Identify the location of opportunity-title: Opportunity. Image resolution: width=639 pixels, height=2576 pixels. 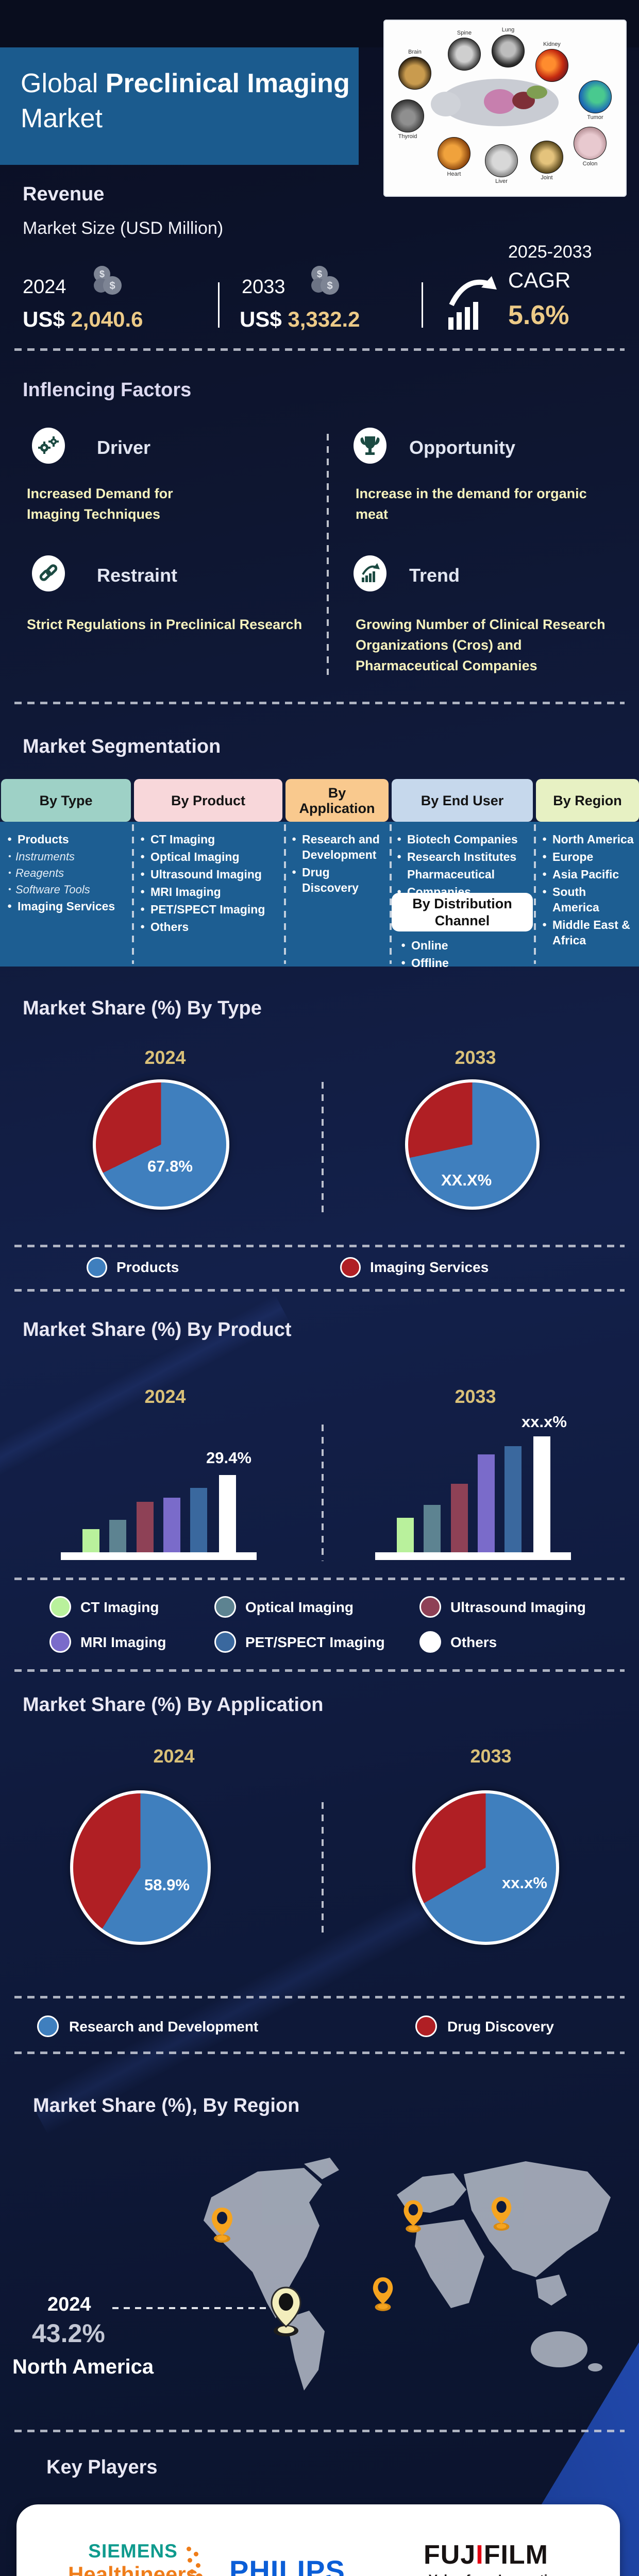
(462, 447).